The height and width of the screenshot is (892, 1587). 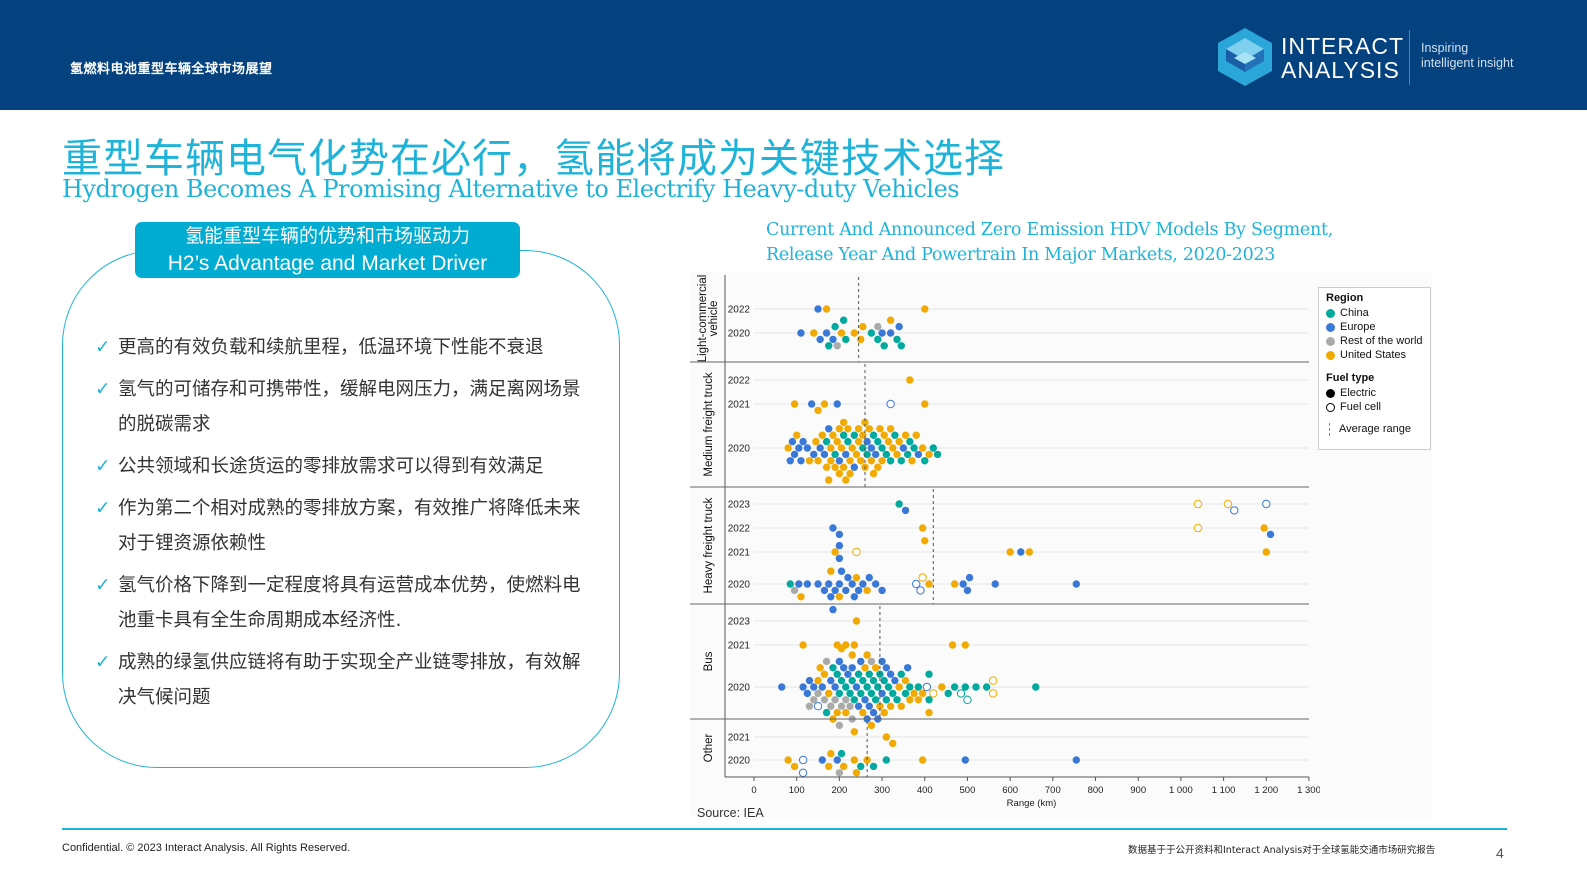 I want to click on legend-item-europe: Europe, so click(x=1378, y=327).